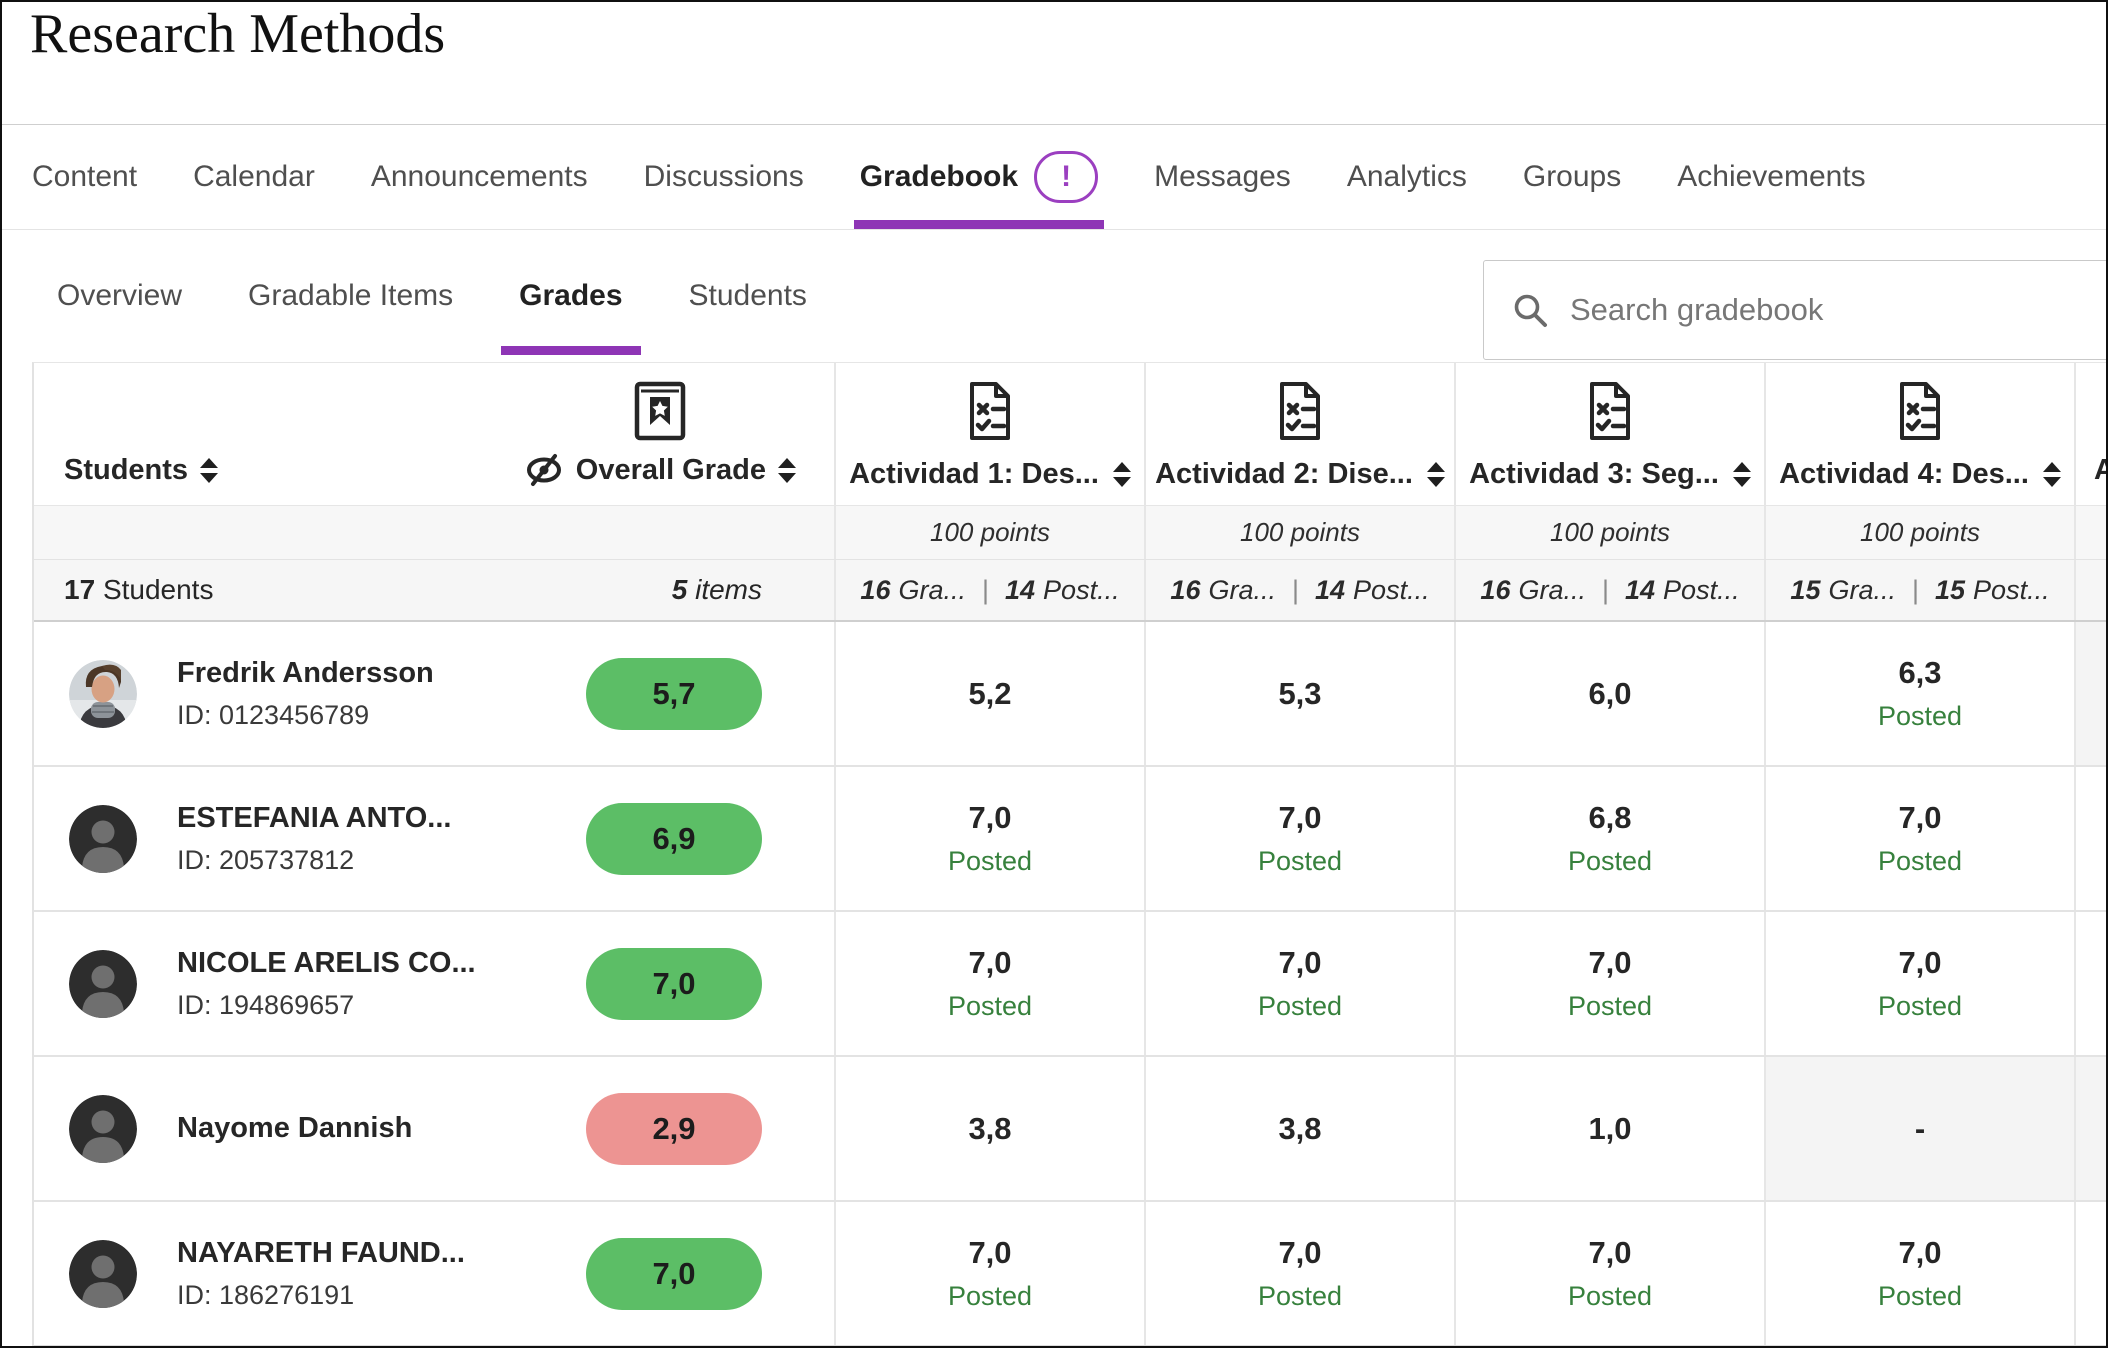  I want to click on tab-content: Content, so click(85, 176).